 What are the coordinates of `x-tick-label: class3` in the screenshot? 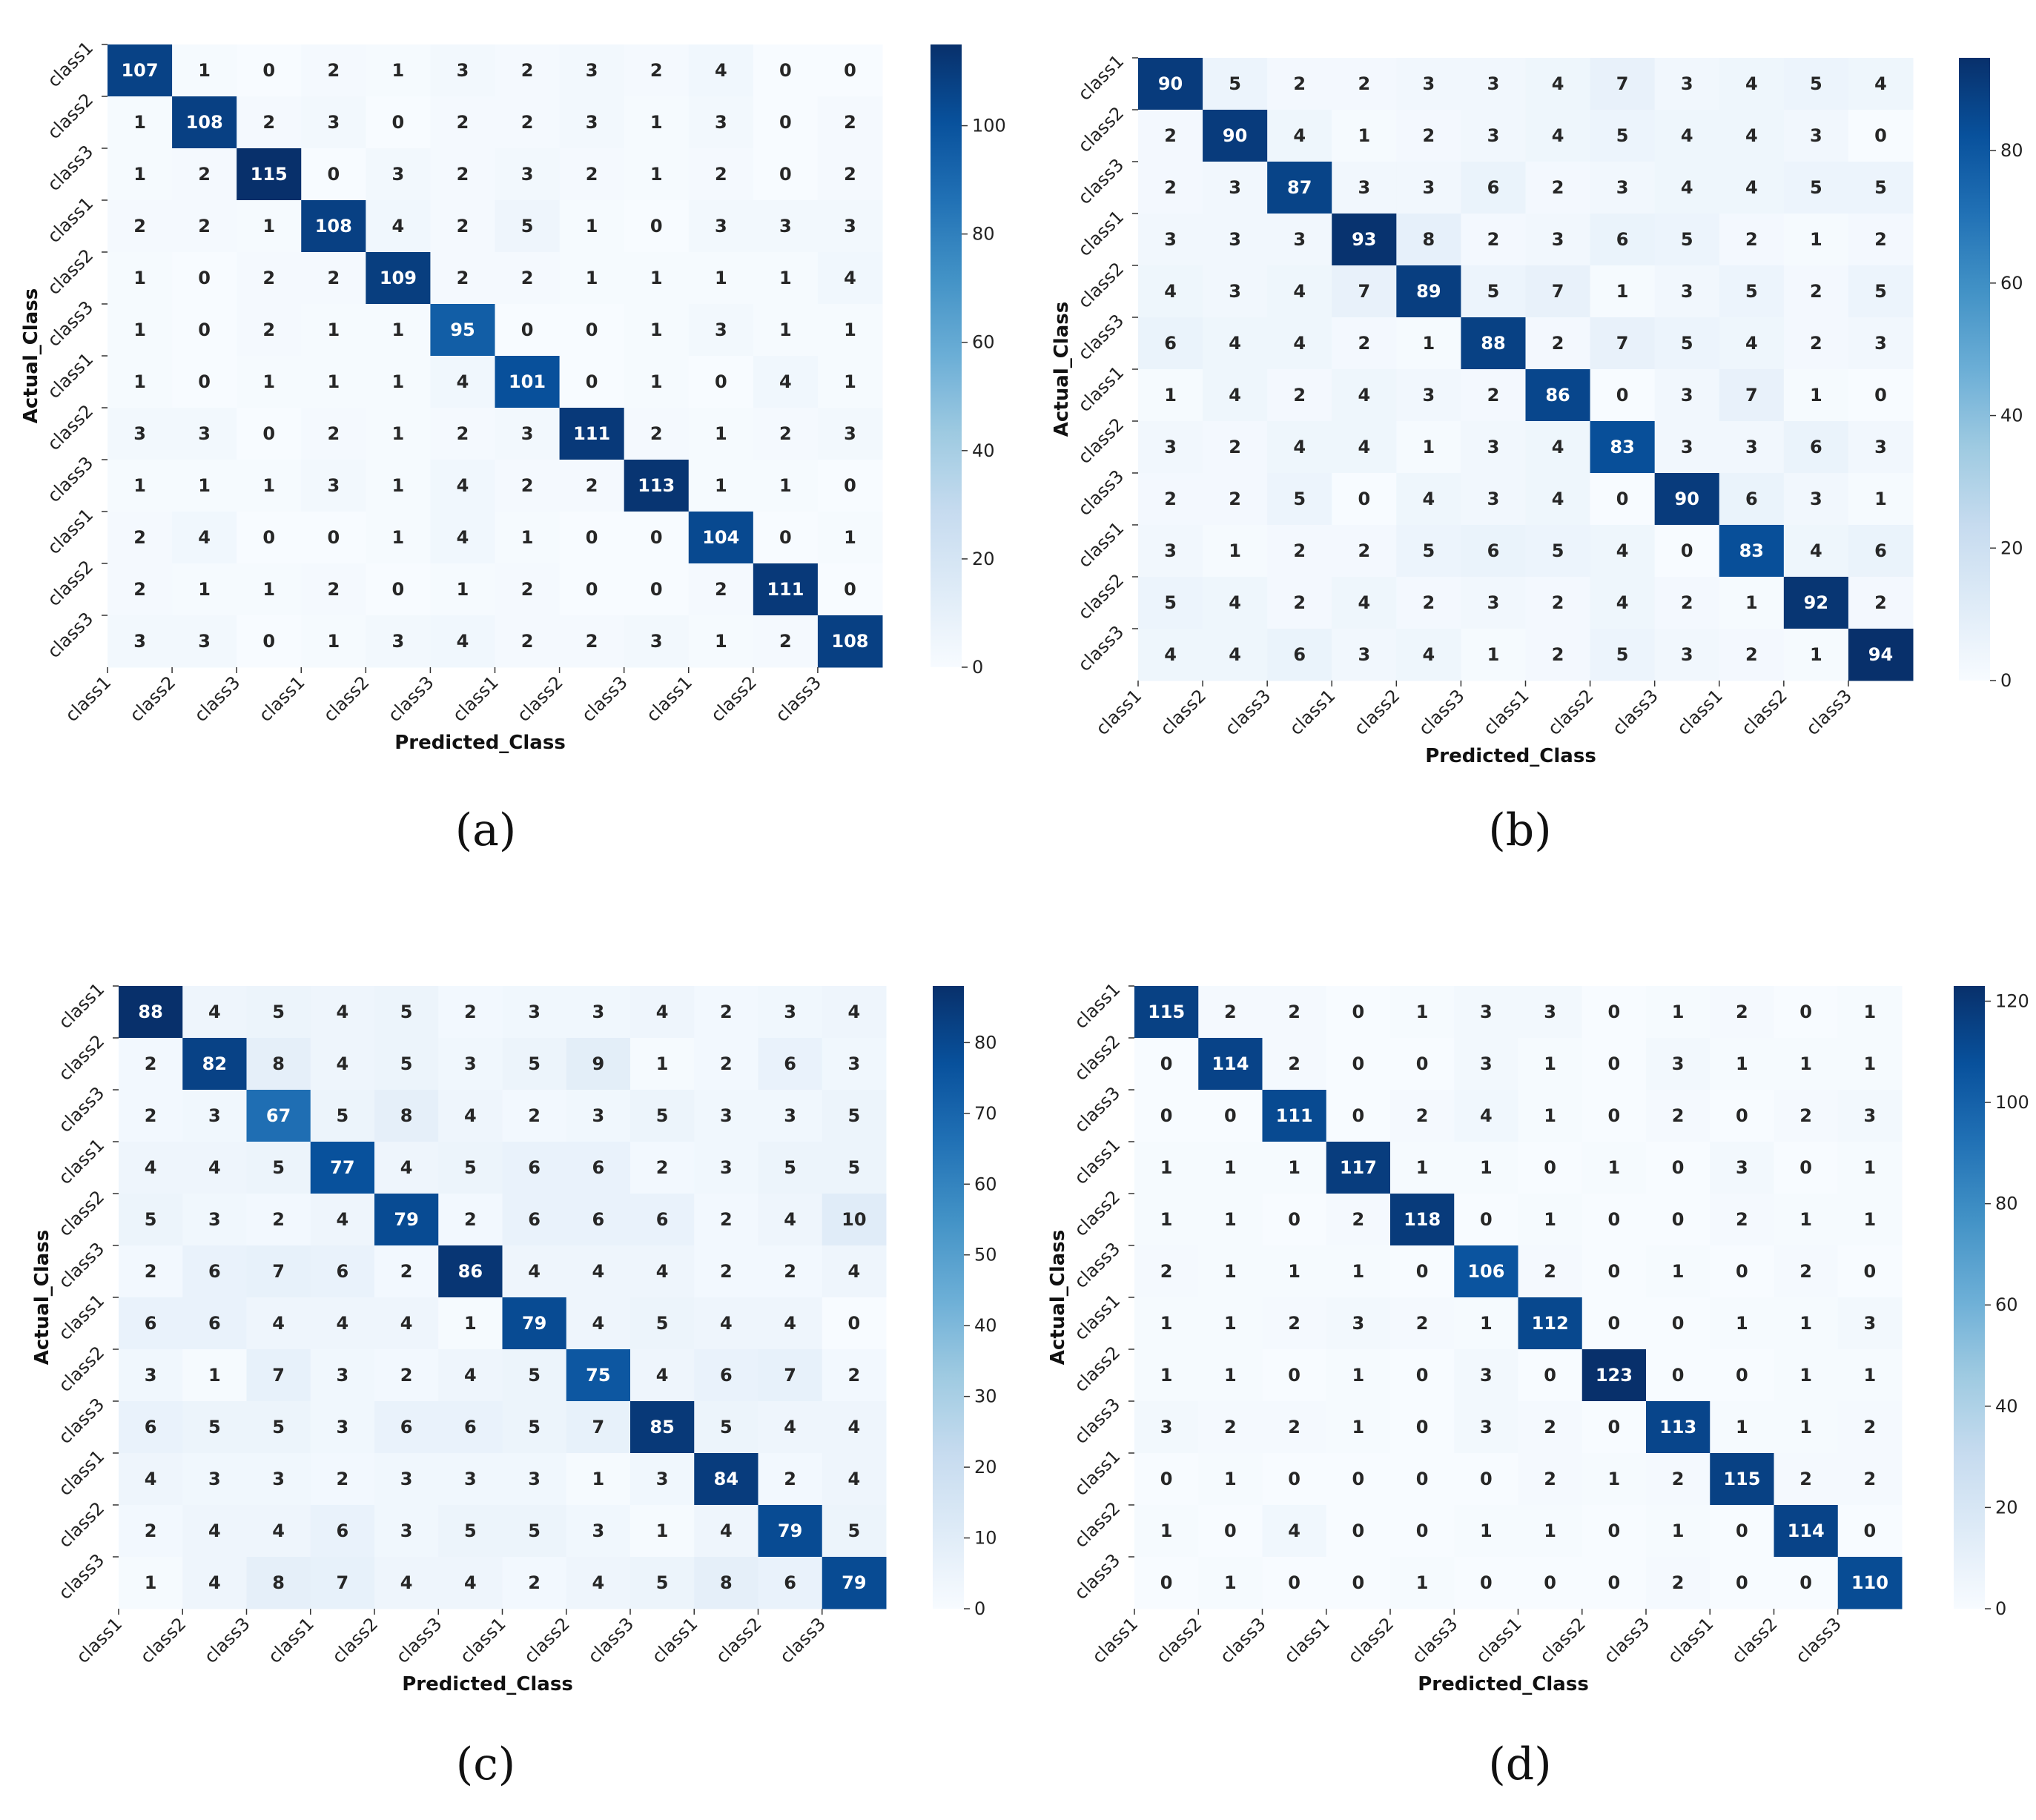 It's located at (611, 1640).